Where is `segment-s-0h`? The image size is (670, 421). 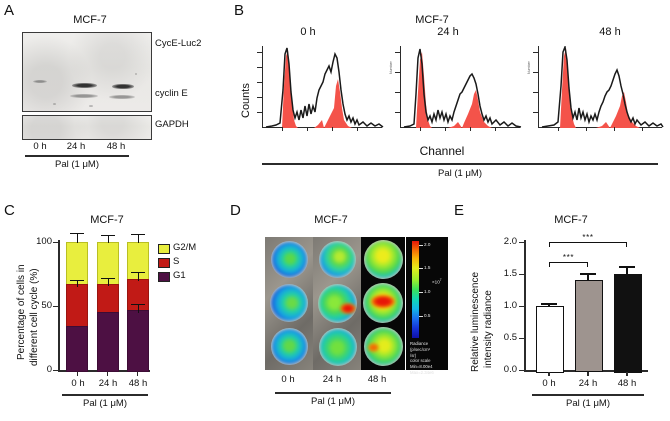 segment-s-0h is located at coordinates (77, 305).